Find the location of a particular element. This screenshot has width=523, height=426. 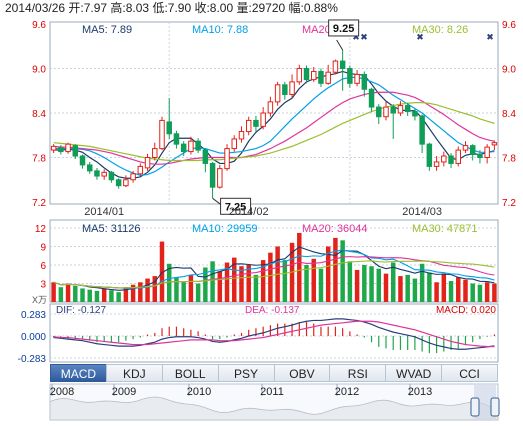

price-y-tick-right: 8.4 is located at coordinates (509, 114).